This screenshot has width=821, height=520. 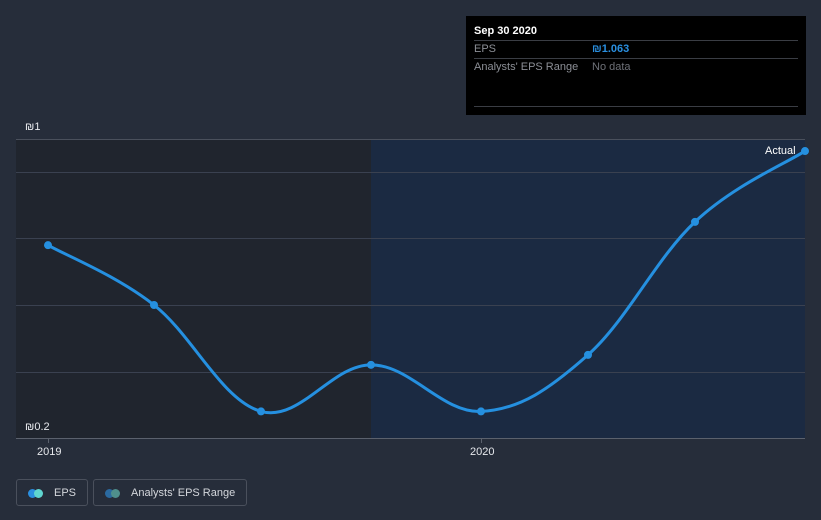 What do you see at coordinates (505, 31) in the screenshot?
I see `tooltip-date: Sep 30 2020` at bounding box center [505, 31].